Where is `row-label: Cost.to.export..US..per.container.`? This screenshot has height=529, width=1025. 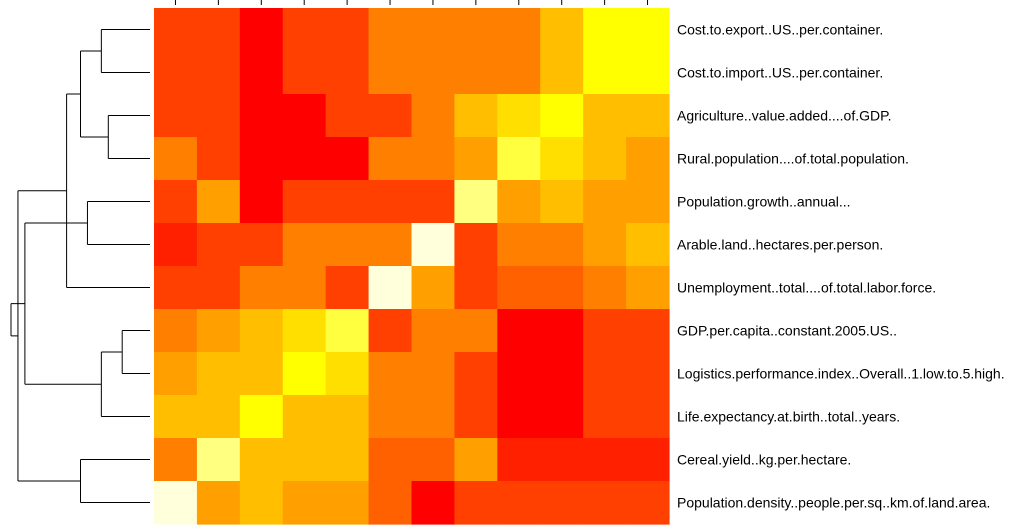 row-label: Cost.to.export..US..per.container. is located at coordinates (780, 30).